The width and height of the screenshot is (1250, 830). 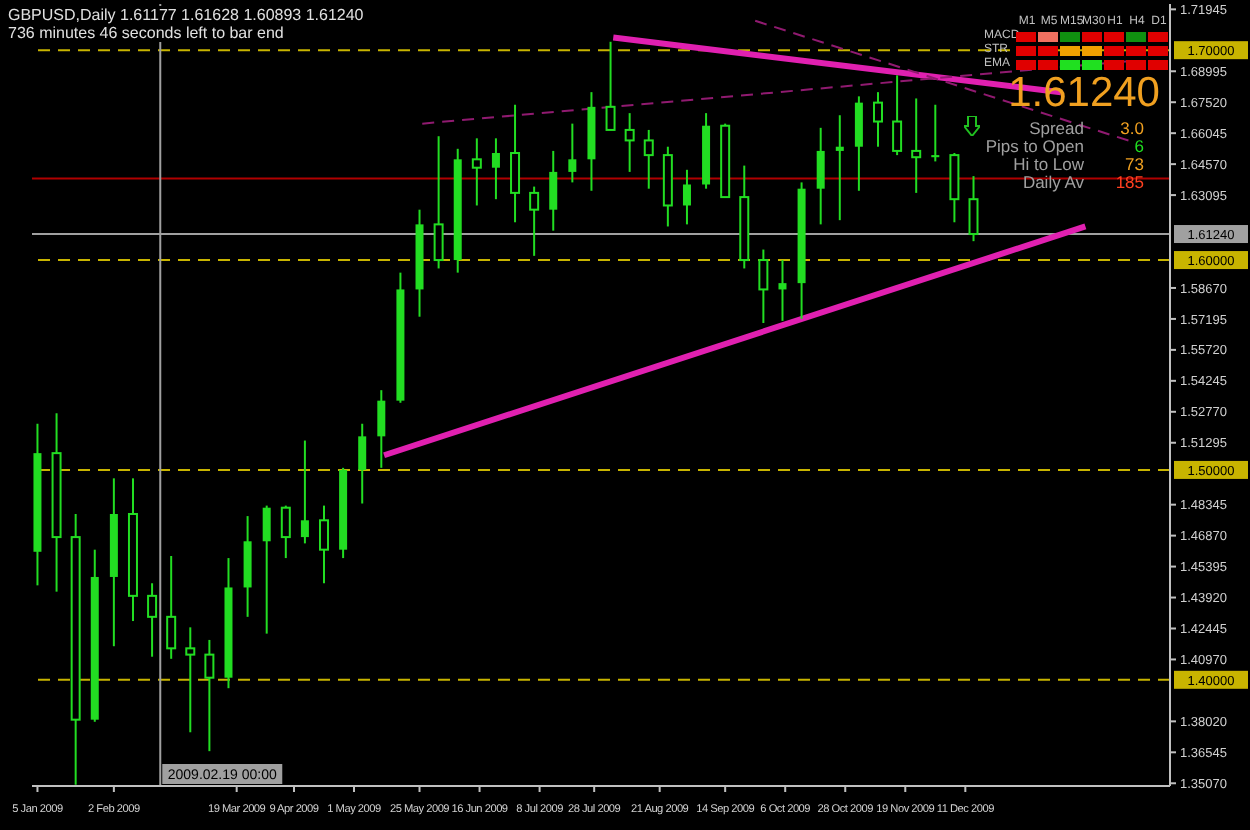 What do you see at coordinates (1083, 93) in the screenshot?
I see `annotation: 1.61240` at bounding box center [1083, 93].